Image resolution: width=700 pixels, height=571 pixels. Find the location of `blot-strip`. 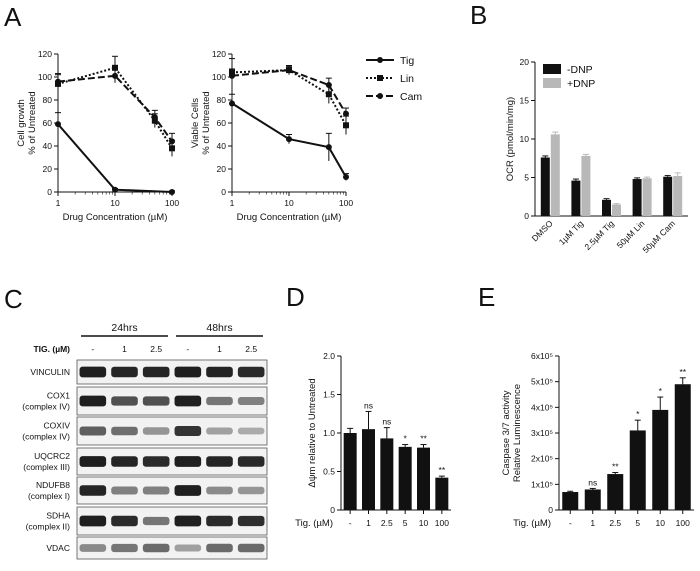

blot-strip is located at coordinates (172, 372).